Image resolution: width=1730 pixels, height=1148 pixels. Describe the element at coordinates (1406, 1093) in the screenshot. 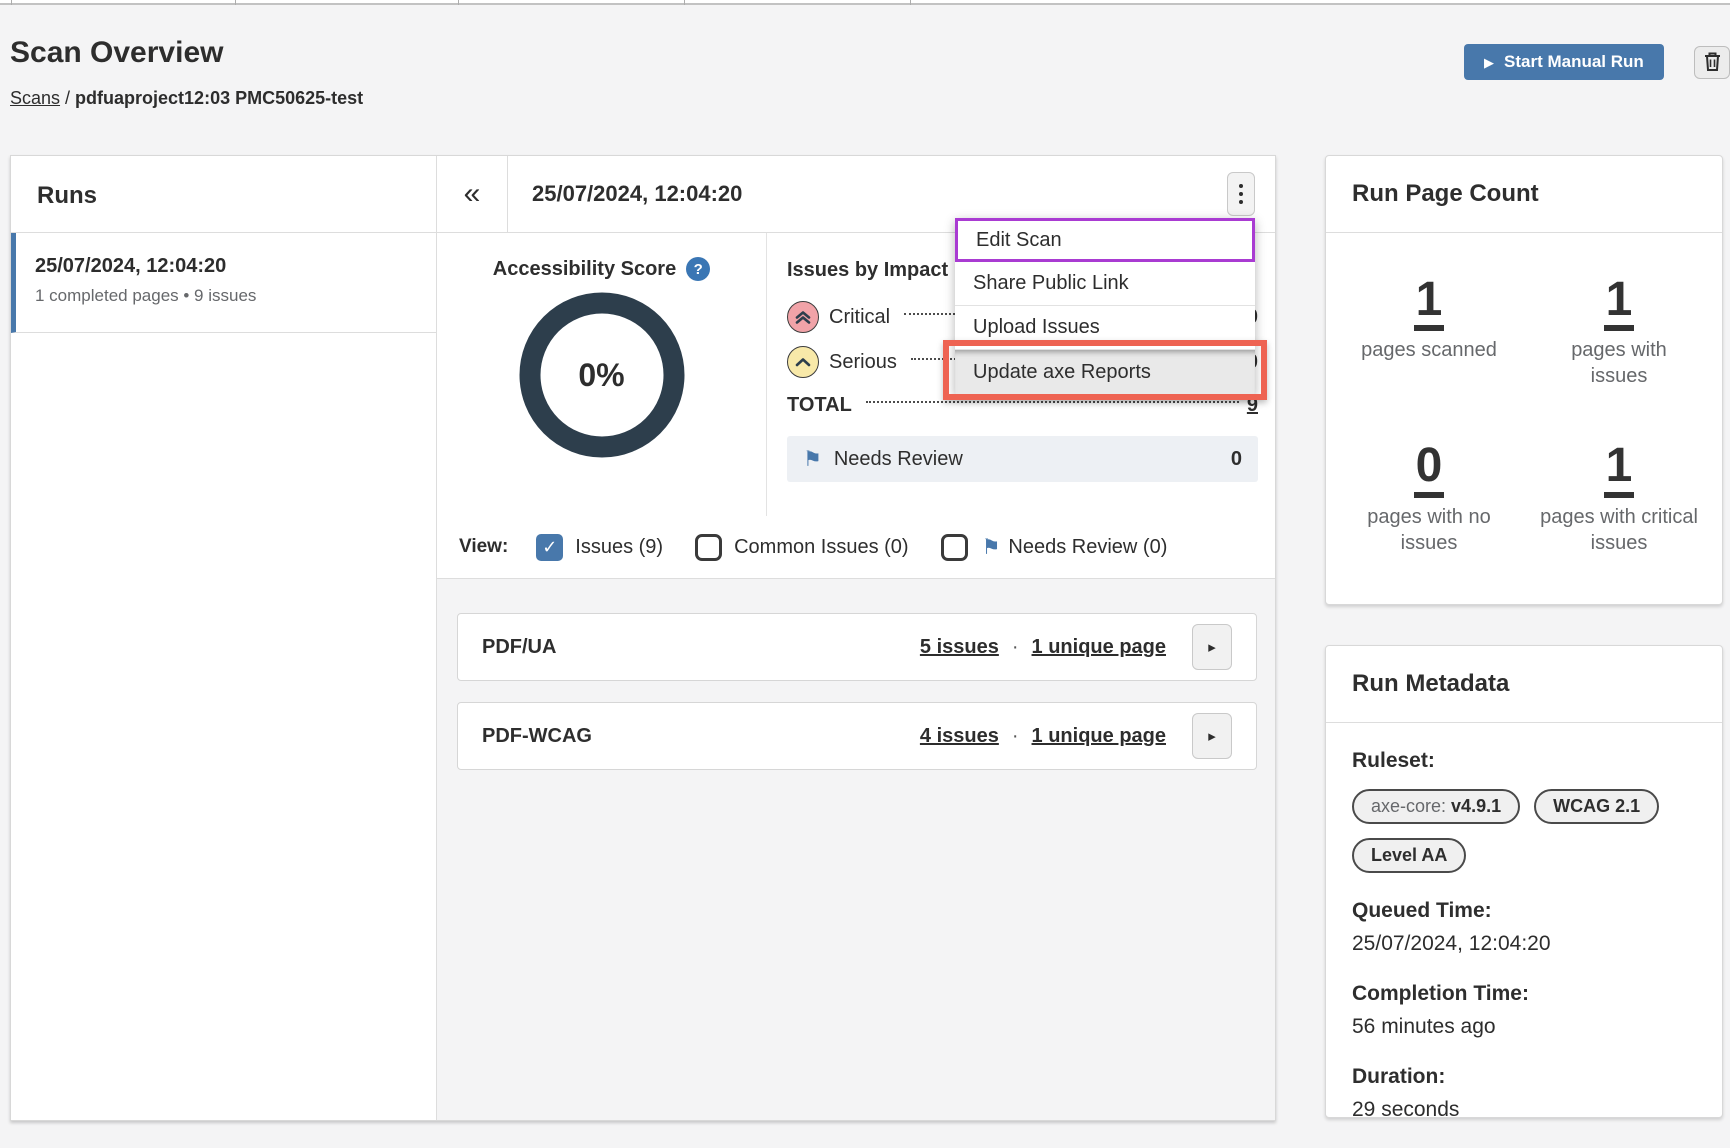

I see `duration-field: Duration: 29 seconds` at that location.